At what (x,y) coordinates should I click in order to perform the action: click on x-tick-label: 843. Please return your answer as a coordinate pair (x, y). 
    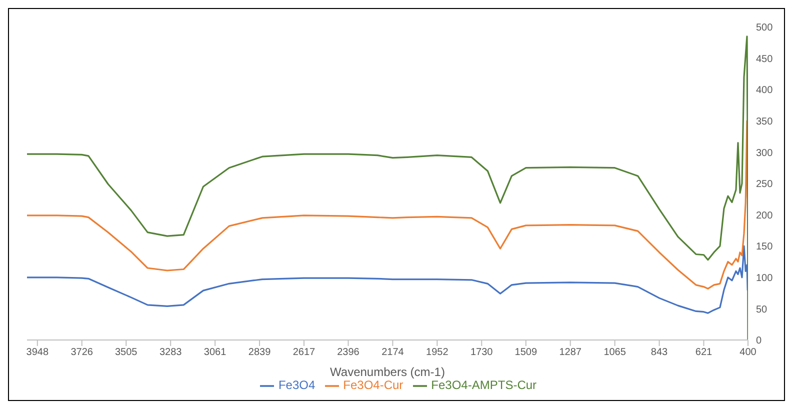
    Looking at the image, I should click on (659, 352).